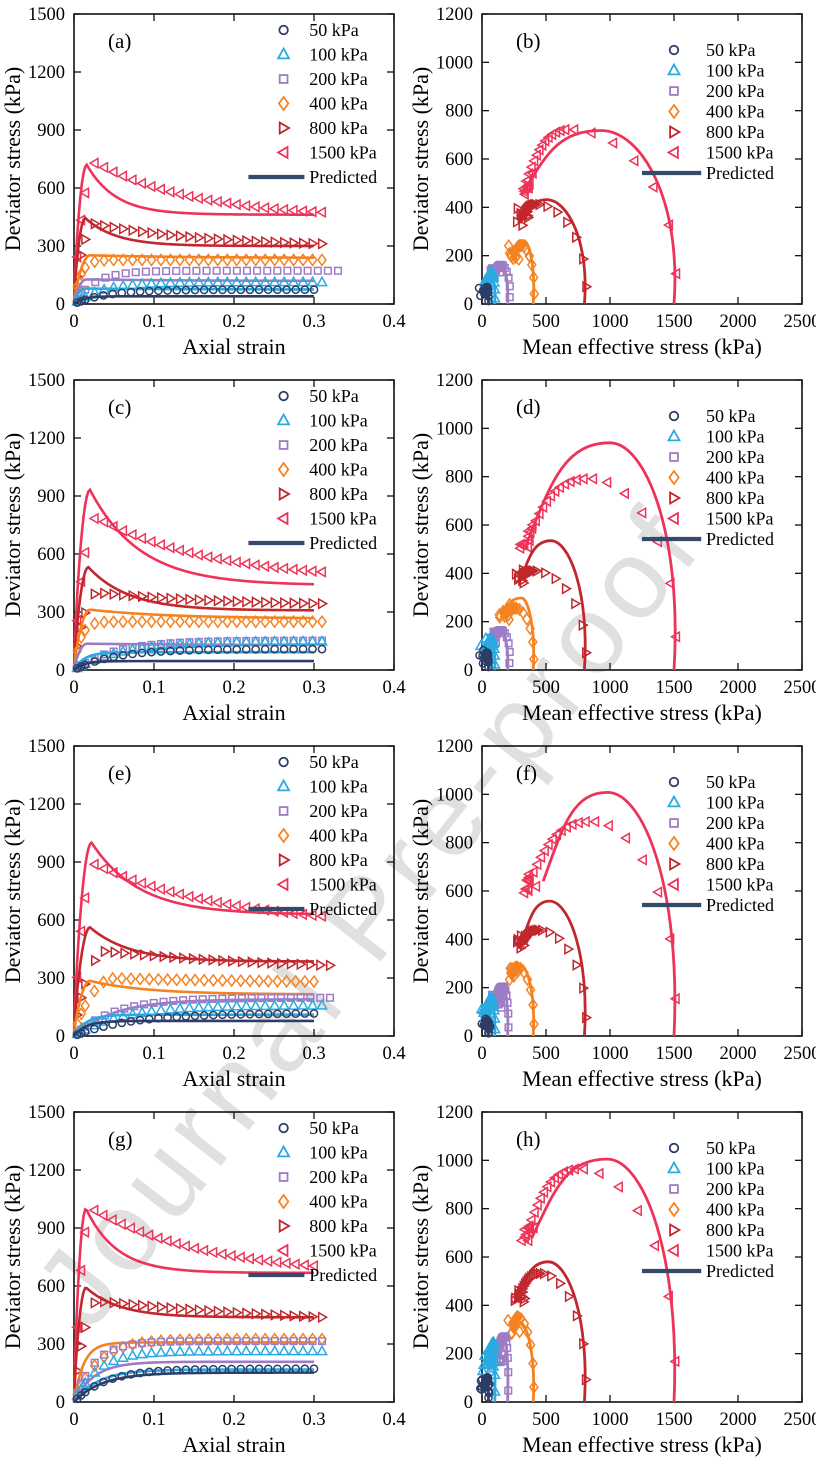 Image resolution: width=817 pixels, height=1466 pixels. Describe the element at coordinates (120, 1139) in the screenshot. I see `panel-letter: (g)` at that location.